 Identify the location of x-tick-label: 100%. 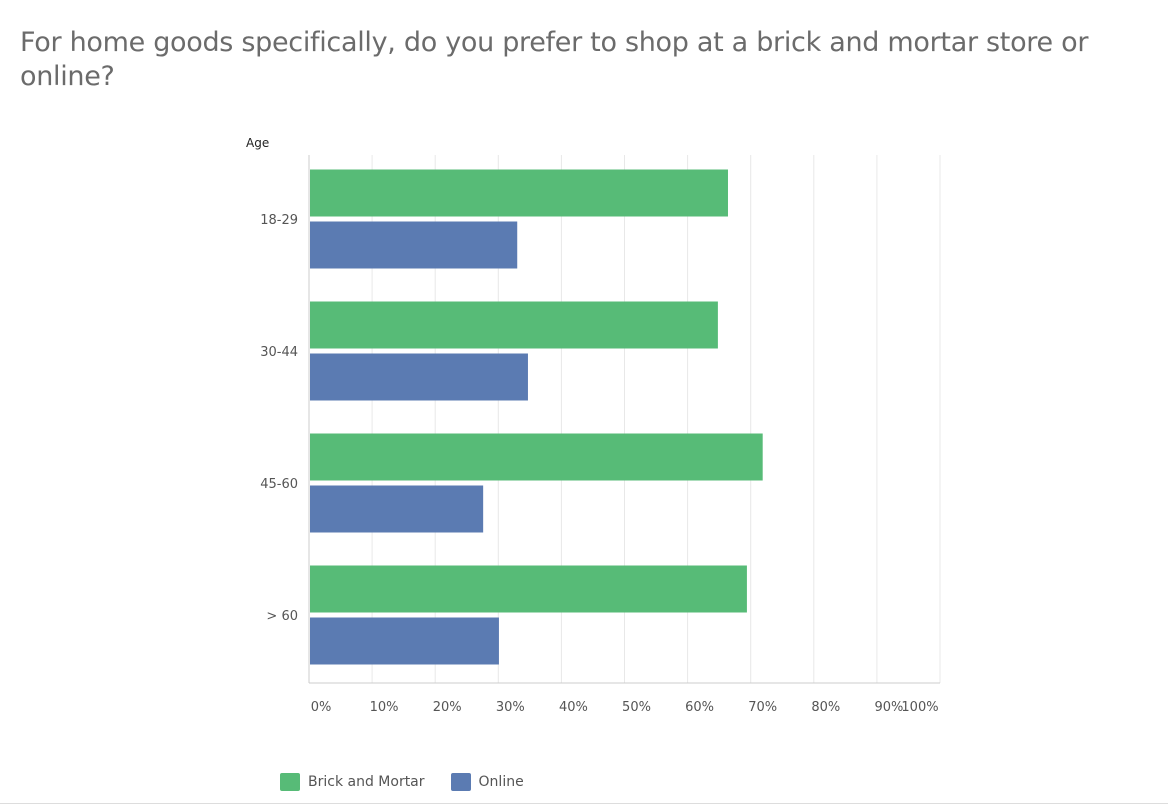
(919, 707).